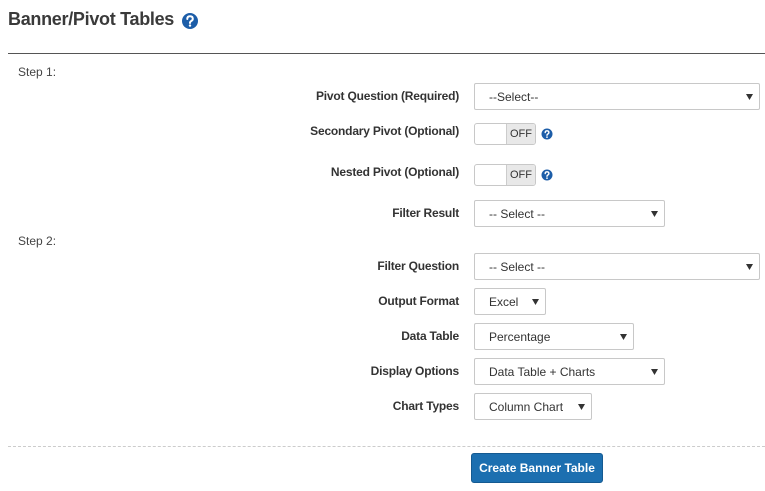 The image size is (765, 491). I want to click on field-label: Display Options, so click(415, 371).